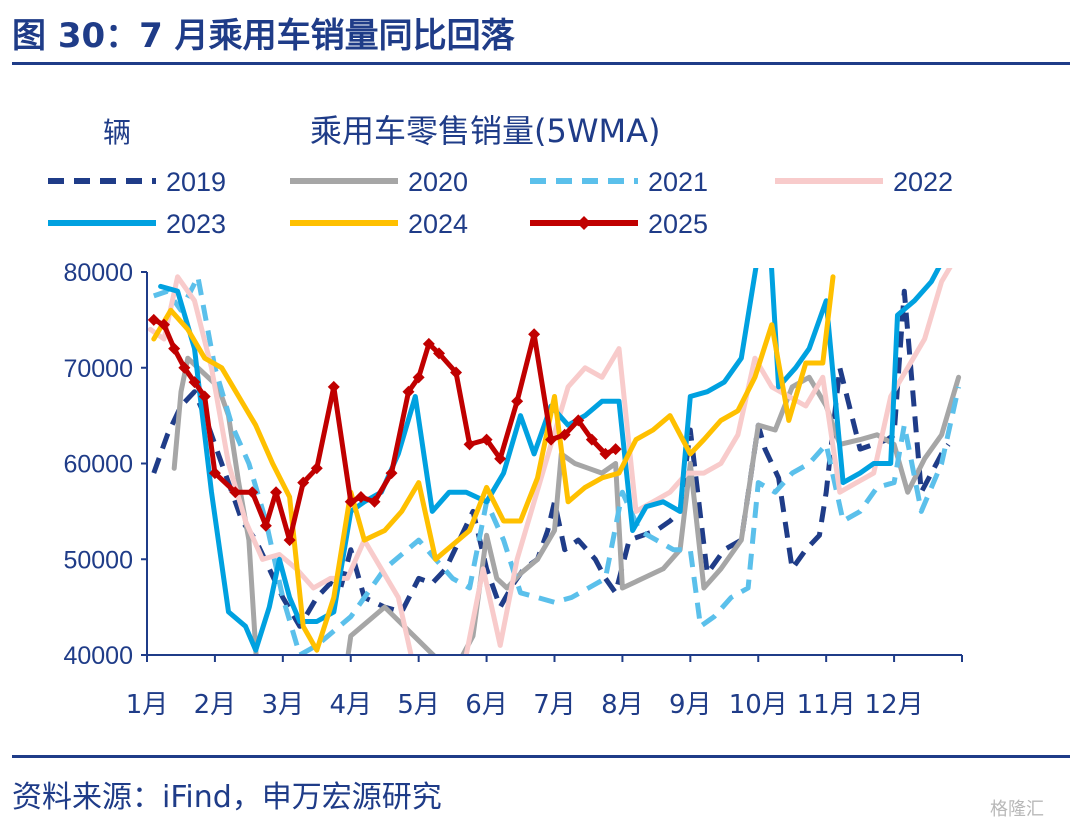 The width and height of the screenshot is (1080, 825). What do you see at coordinates (622, 705) in the screenshot?
I see `x-tick-label: 8月` at bounding box center [622, 705].